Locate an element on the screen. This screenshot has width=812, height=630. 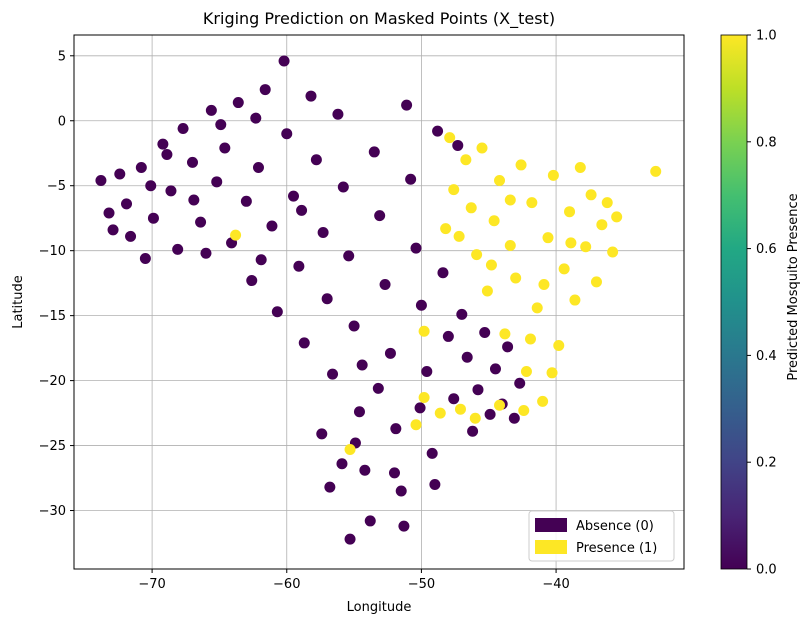
y-tick-label: −30 is located at coordinates (52, 511).